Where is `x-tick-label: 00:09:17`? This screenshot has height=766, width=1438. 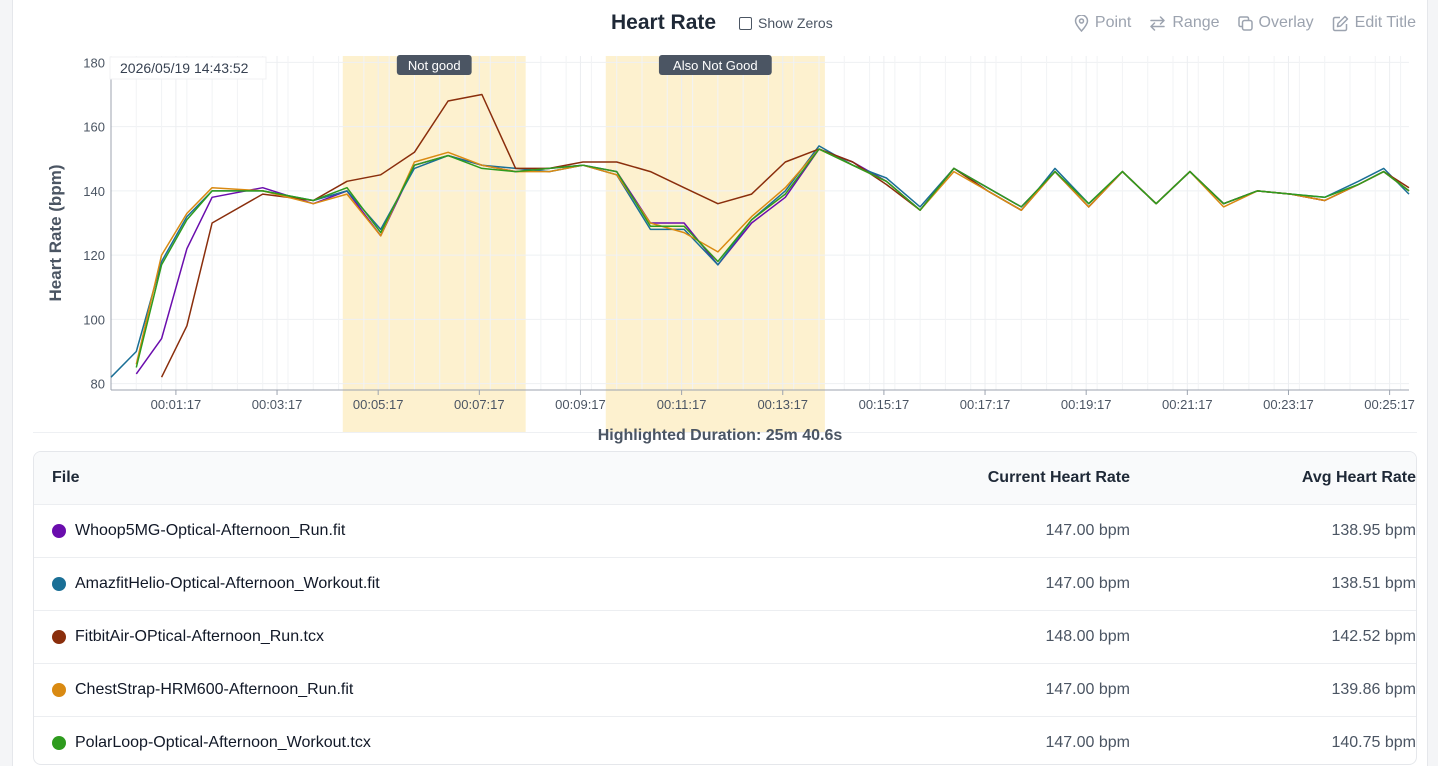
x-tick-label: 00:09:17 is located at coordinates (580, 404).